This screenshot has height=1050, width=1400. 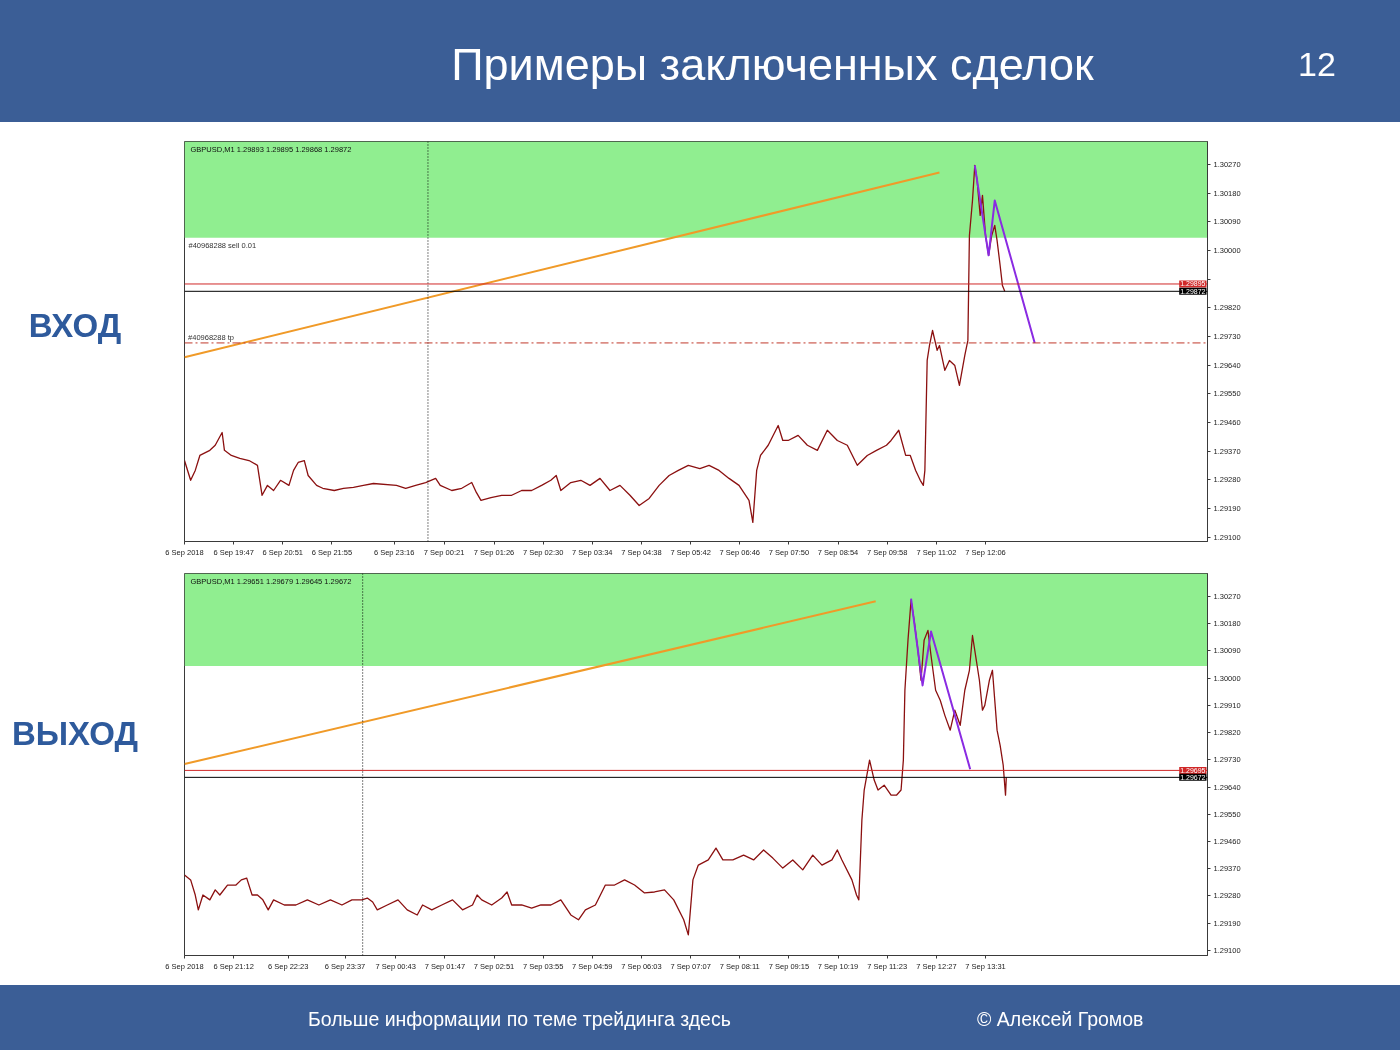 I want to click on text: 12, so click(x=1317, y=64).